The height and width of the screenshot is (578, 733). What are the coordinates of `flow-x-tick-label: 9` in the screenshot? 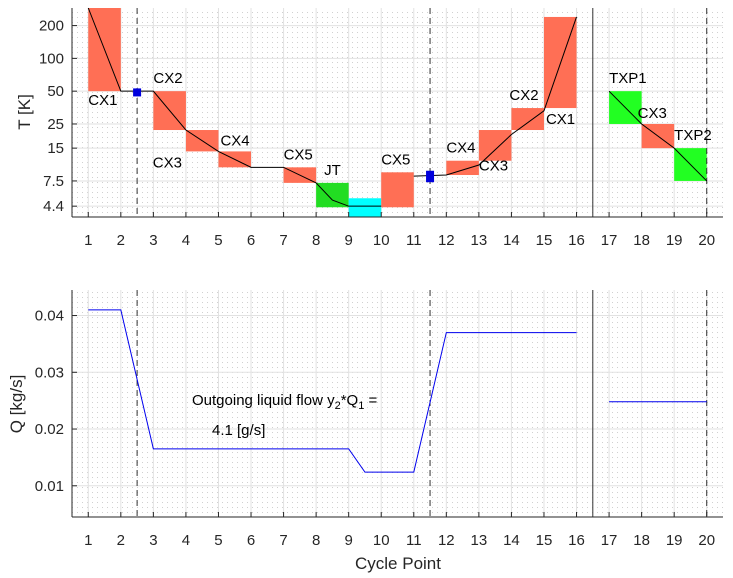 It's located at (349, 540).